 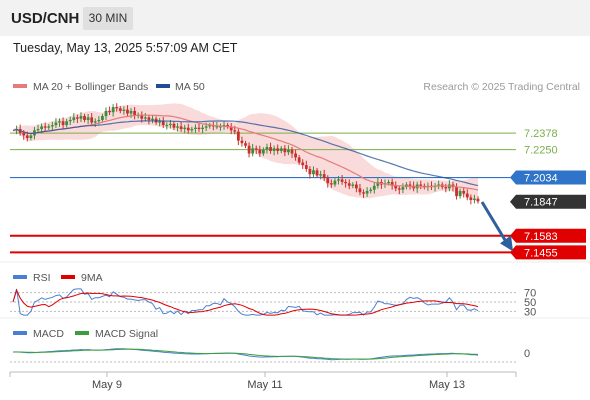 I want to click on level-tag-7.1583, so click(x=548, y=235).